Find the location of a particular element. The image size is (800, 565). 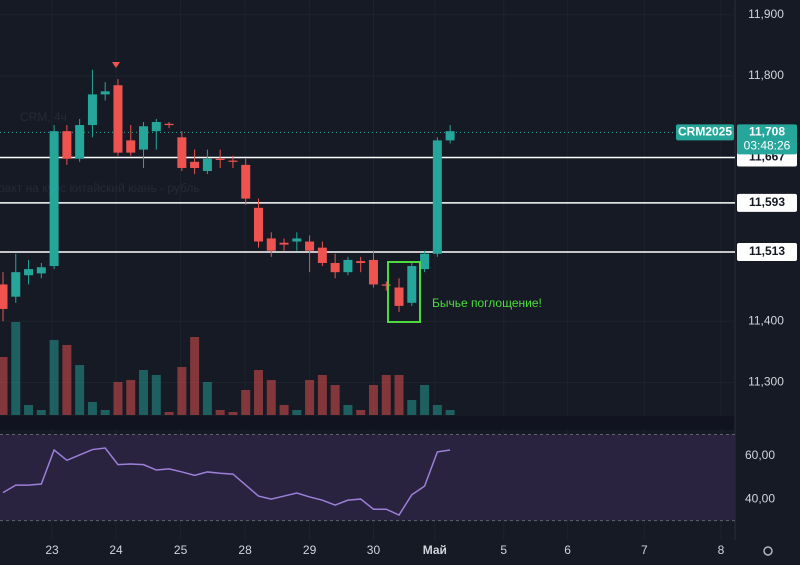

marker is located at coordinates (116, 65).